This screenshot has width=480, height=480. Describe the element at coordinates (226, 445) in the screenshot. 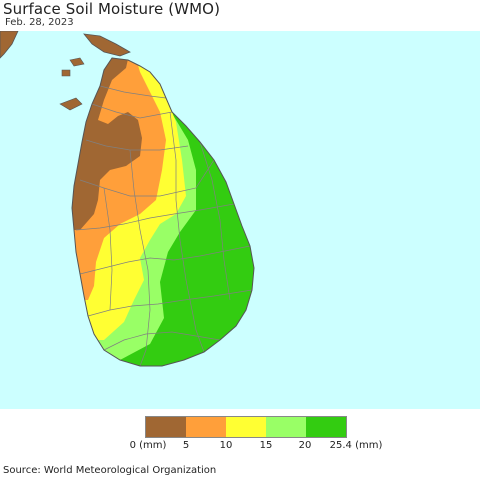

I see `legend-label-2: 10` at that location.